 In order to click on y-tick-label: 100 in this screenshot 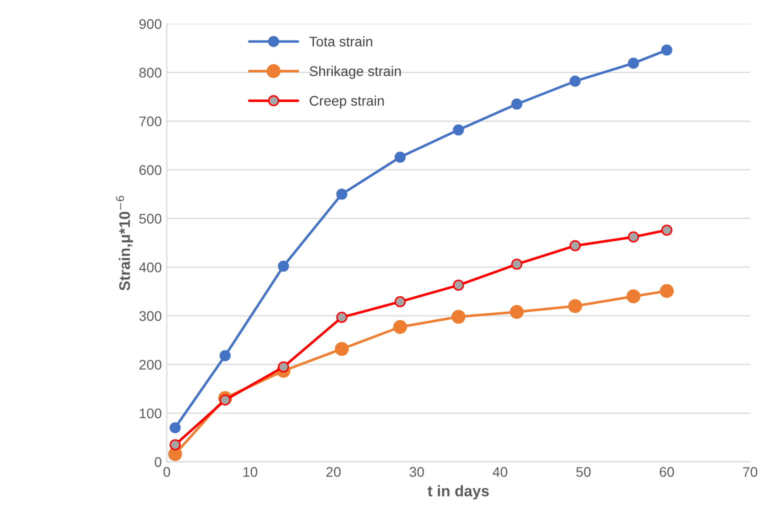, I will do `click(151, 413)`.